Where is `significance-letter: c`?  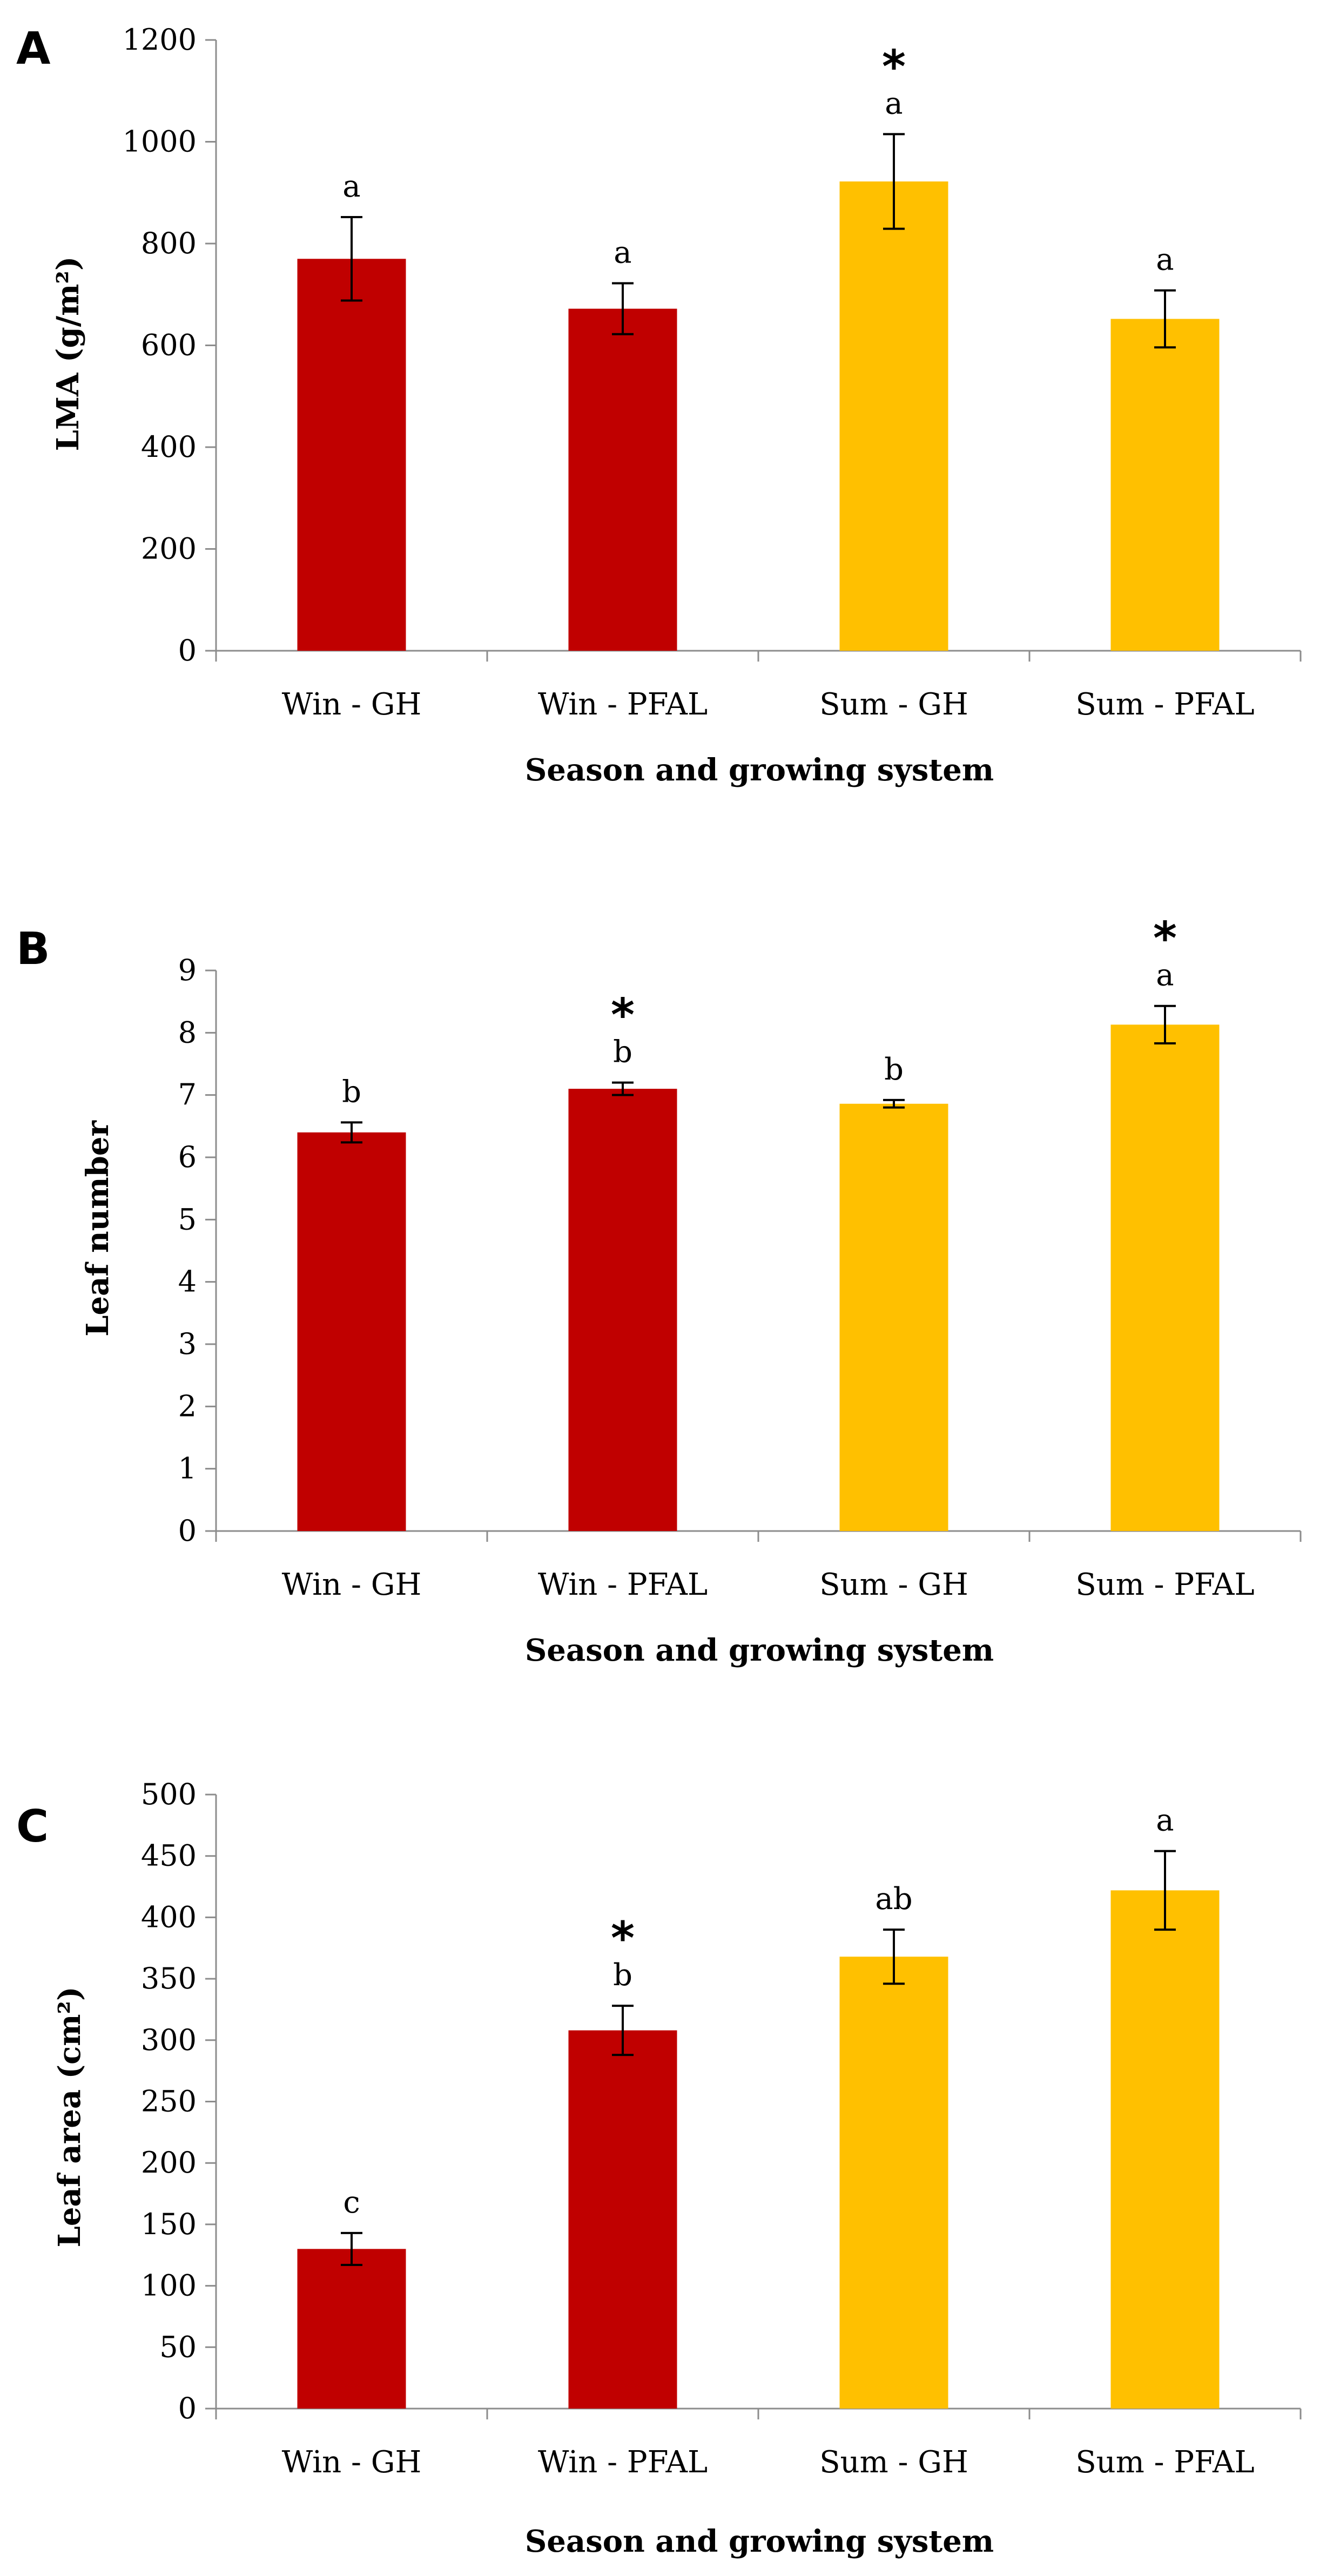
significance-letter: c is located at coordinates (351, 2202).